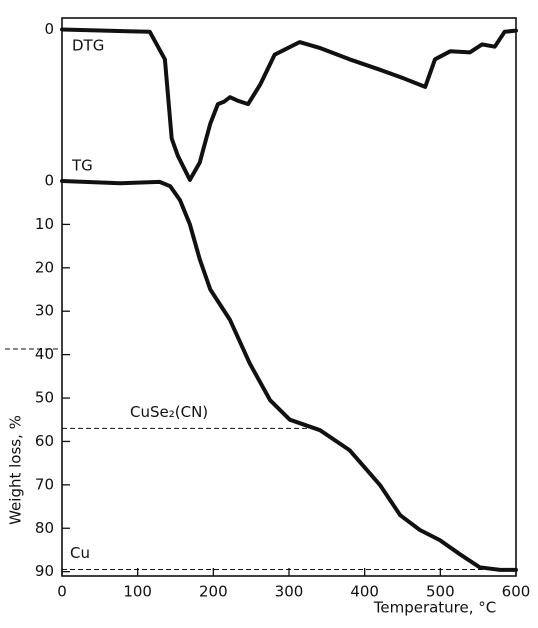  Describe the element at coordinates (435, 608) in the screenshot. I see `x-axis-label: Temperature, °C` at that location.